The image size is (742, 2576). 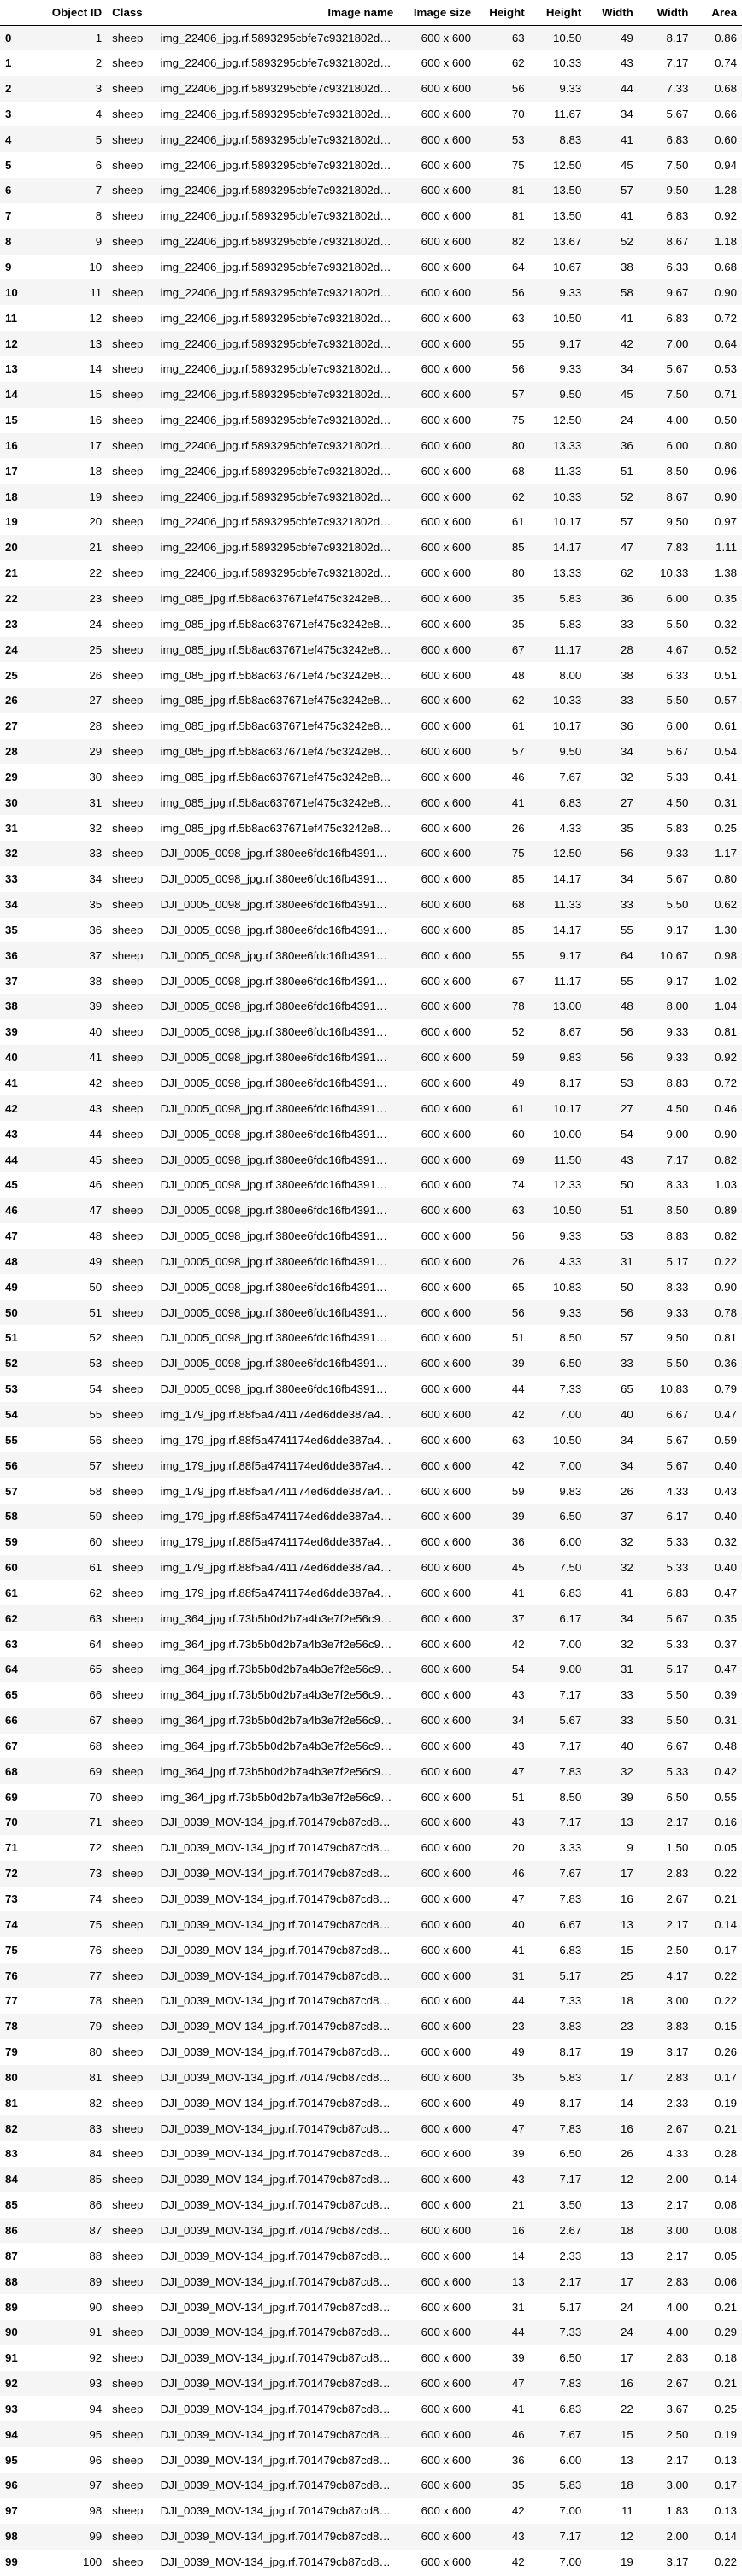 What do you see at coordinates (11, 2485) in the screenshot?
I see `row-index: 96` at bounding box center [11, 2485].